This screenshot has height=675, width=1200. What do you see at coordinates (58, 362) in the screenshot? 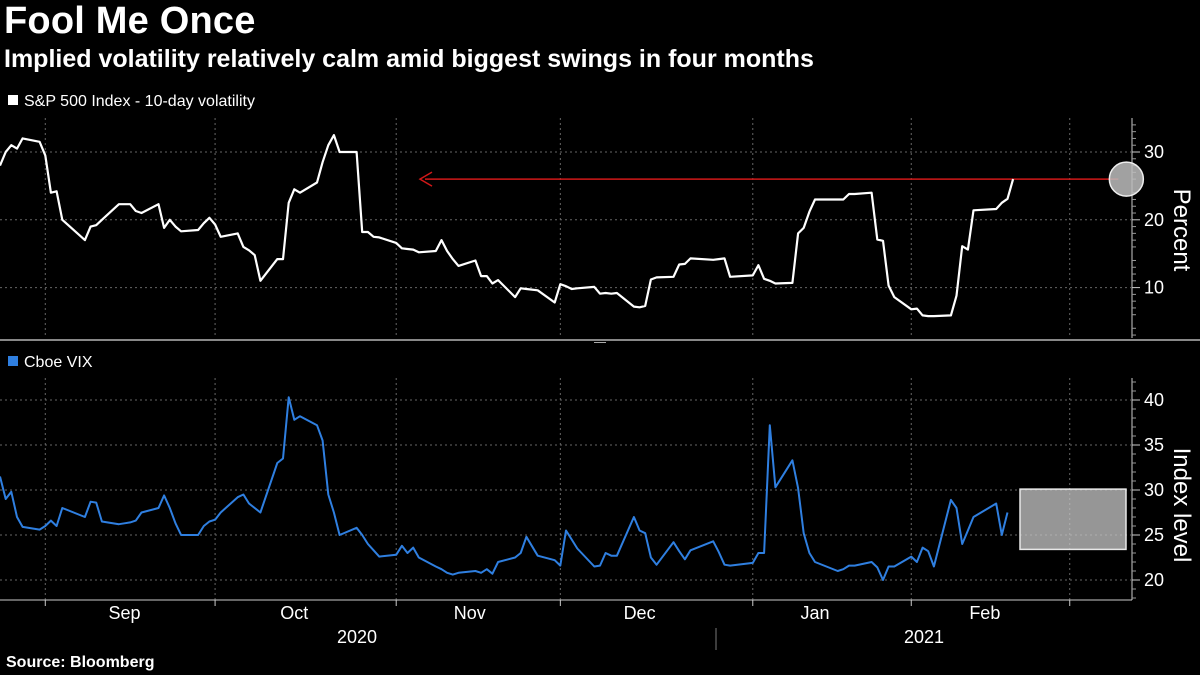
I see `legend-label-vix: Cboe VIX` at bounding box center [58, 362].